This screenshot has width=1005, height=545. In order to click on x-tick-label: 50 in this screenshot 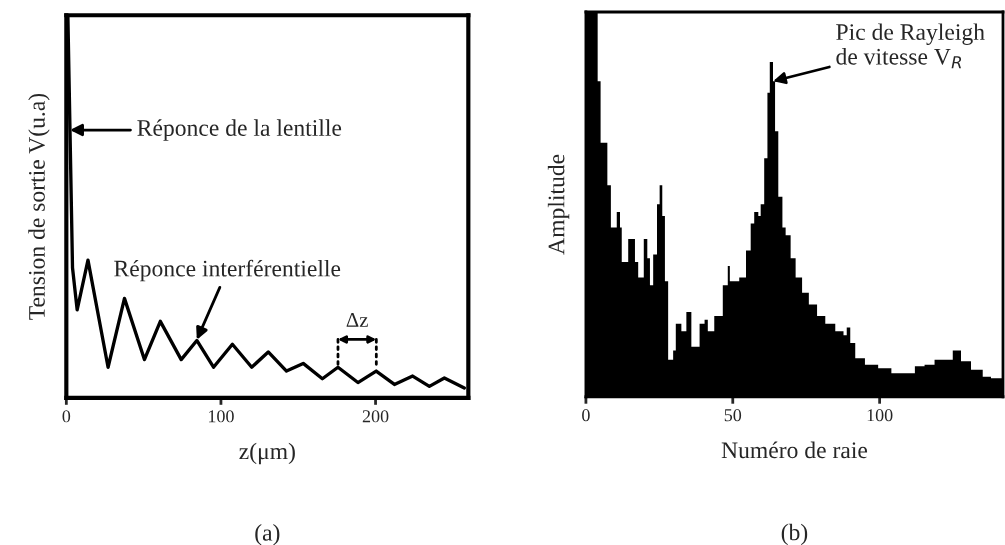, I will do `click(733, 415)`.